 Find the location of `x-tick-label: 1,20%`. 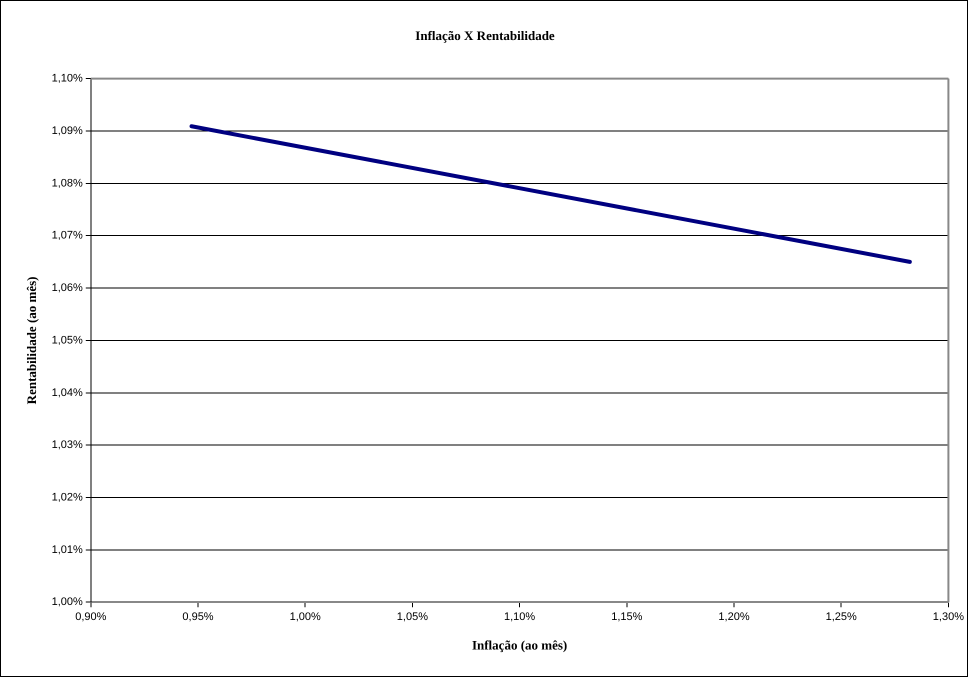

x-tick-label: 1,20% is located at coordinates (734, 616).